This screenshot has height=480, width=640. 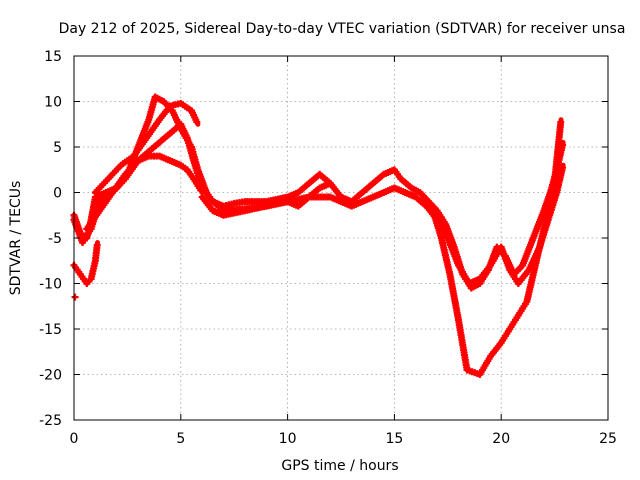 I want to click on y-axis-label: SDTVAR / TECUs, so click(x=16, y=238).